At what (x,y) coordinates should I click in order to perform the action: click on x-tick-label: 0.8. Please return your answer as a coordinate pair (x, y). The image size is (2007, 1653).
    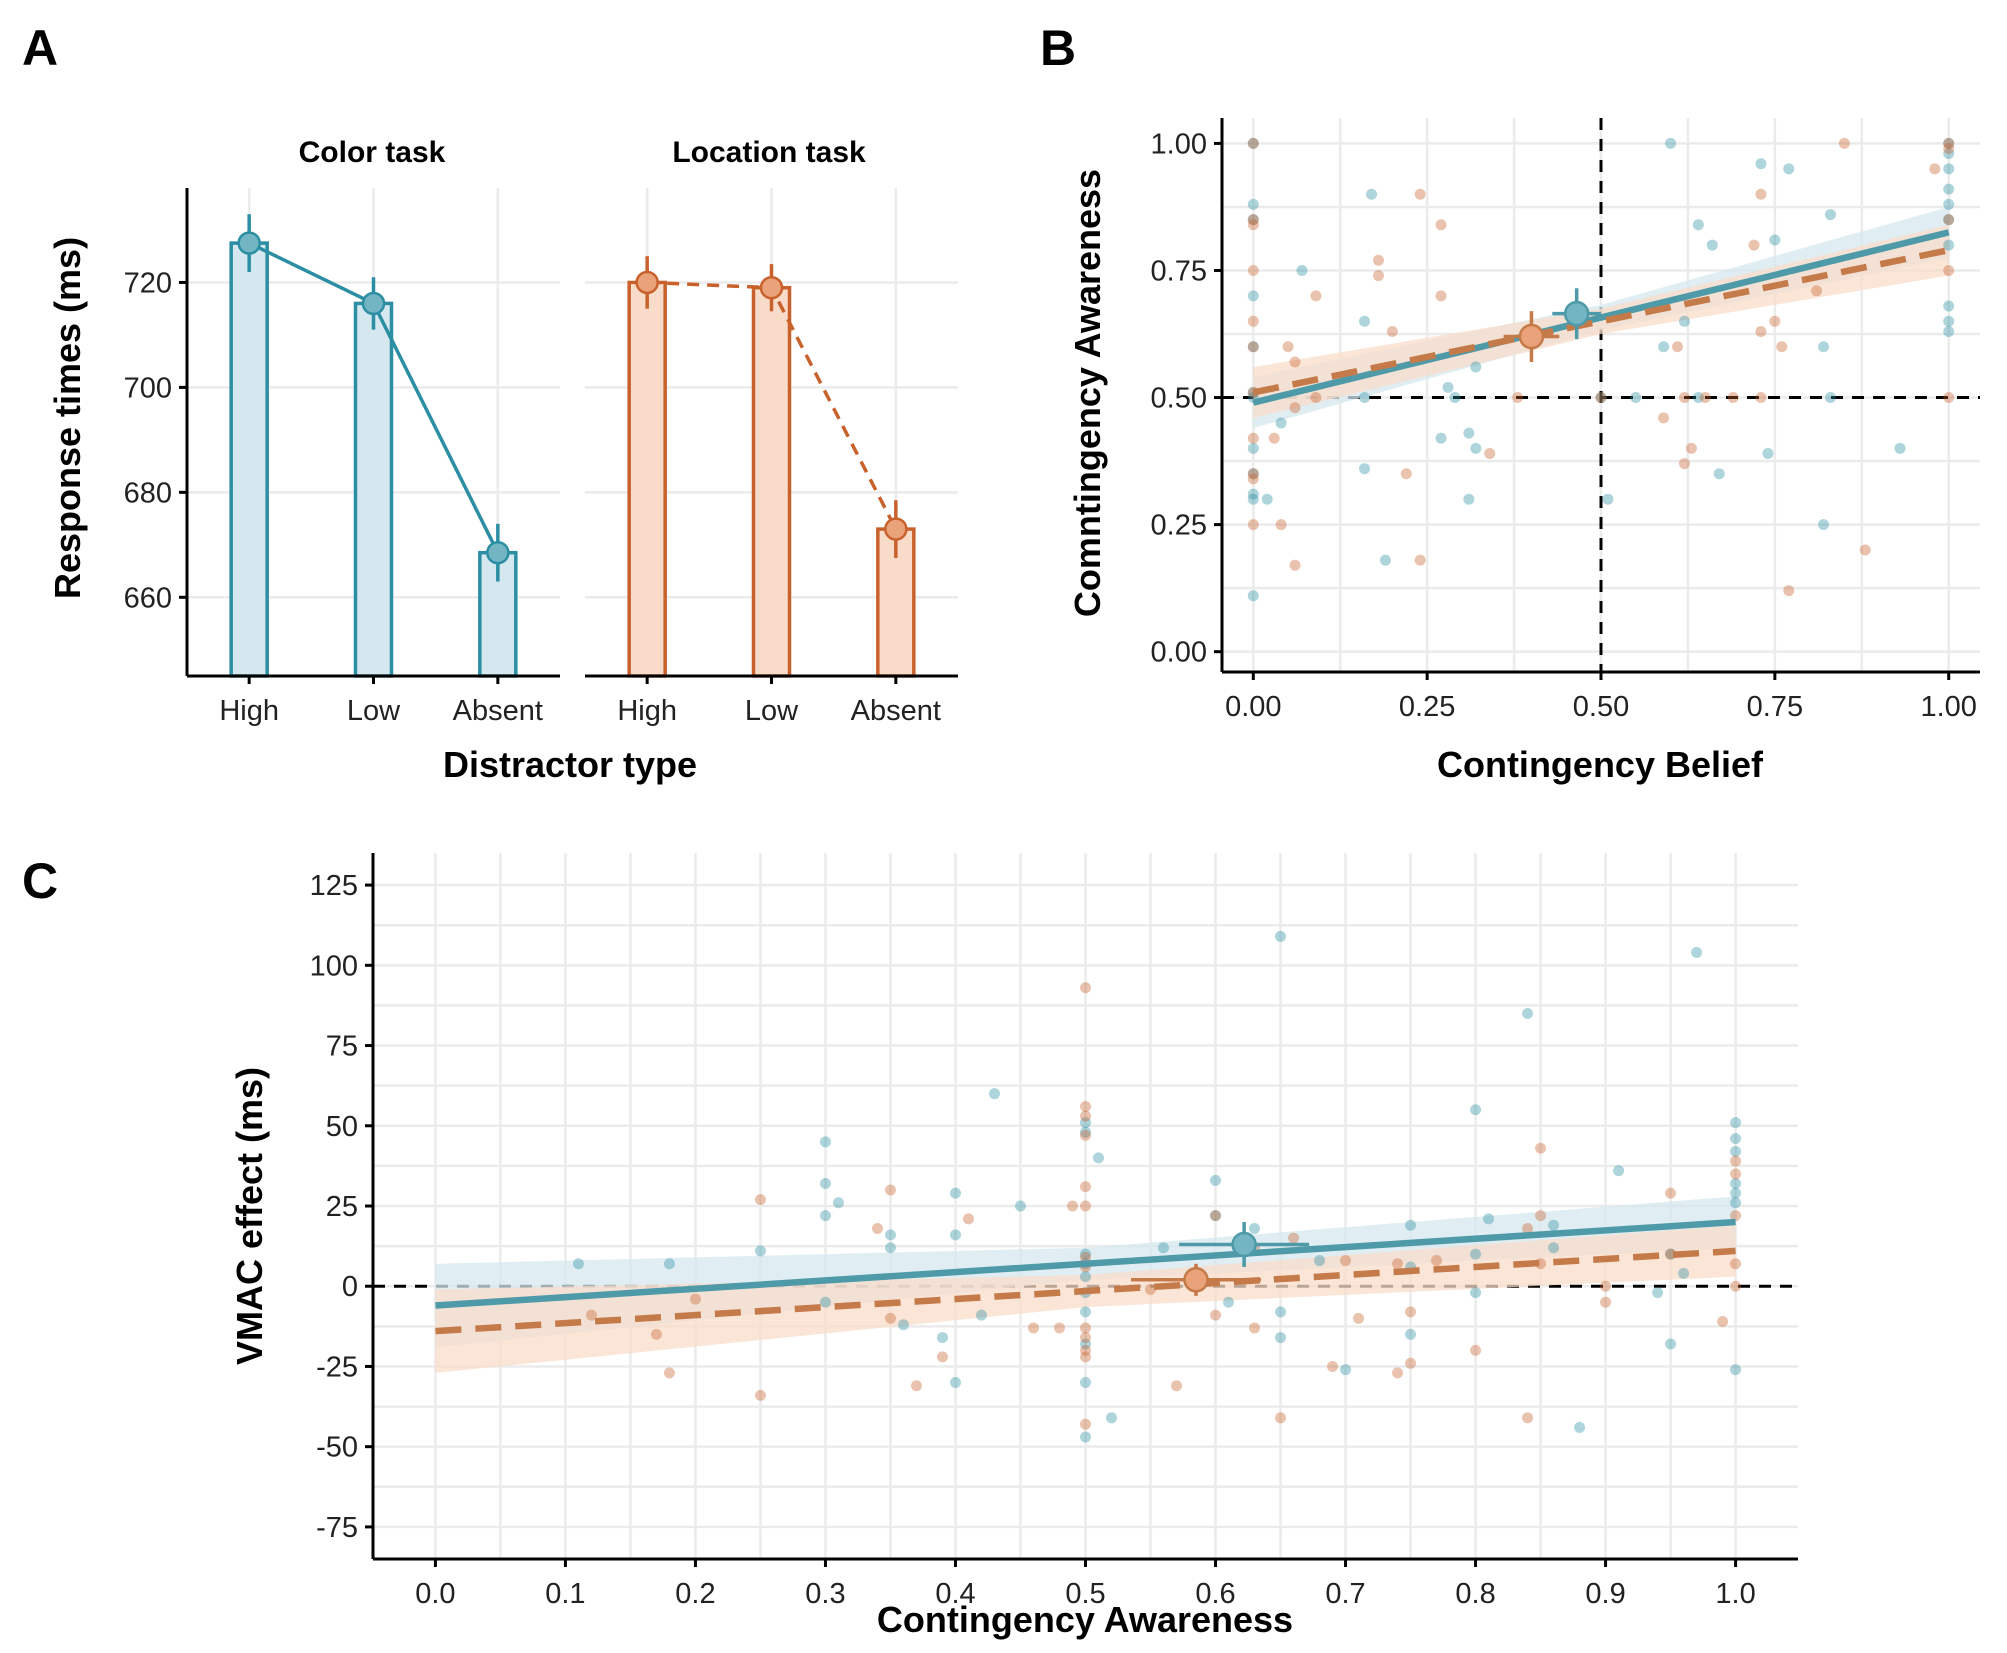
    Looking at the image, I should click on (1475, 1594).